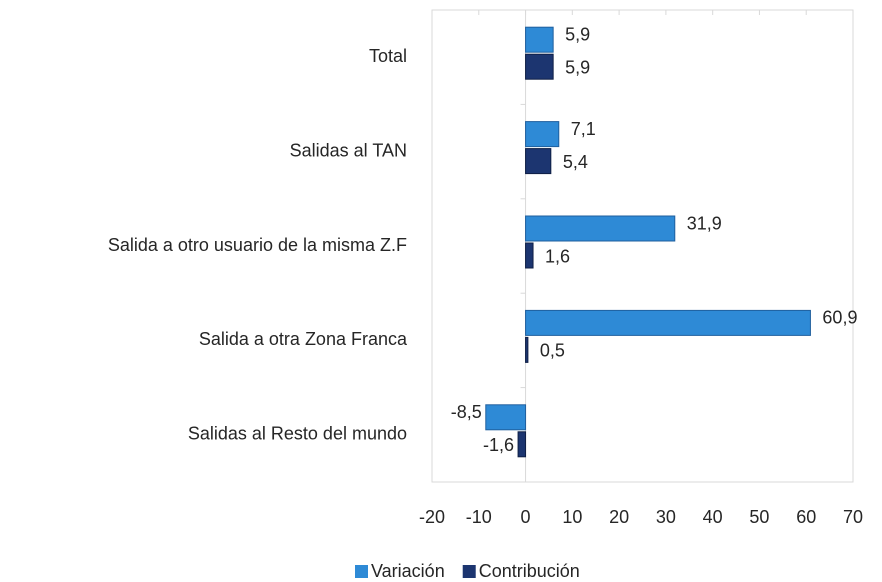  I want to click on x-tick-label: -10, so click(479, 517).